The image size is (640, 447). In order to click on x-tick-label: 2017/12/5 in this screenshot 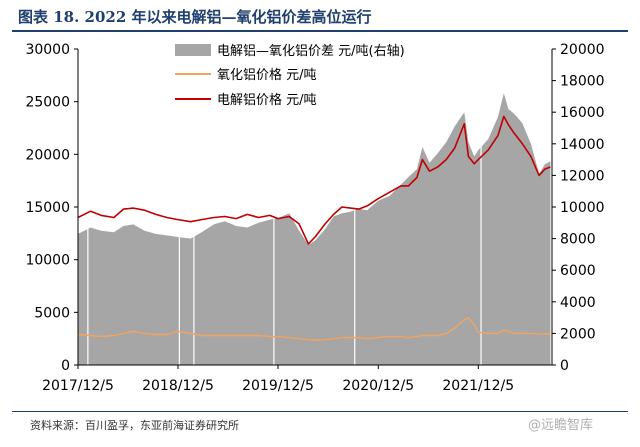, I will do `click(78, 386)`.